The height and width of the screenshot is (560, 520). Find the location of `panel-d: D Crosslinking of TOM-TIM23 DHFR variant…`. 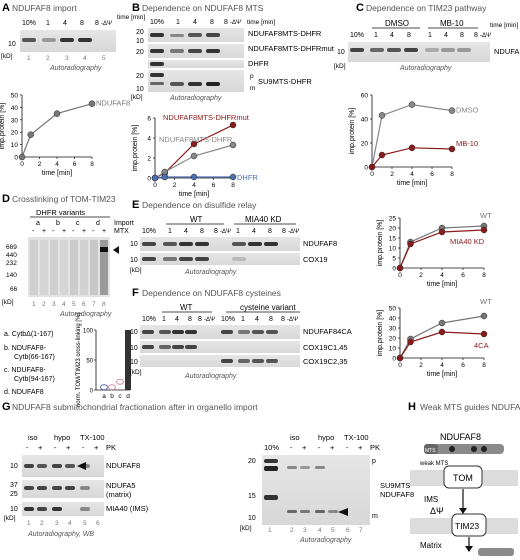

panel-d: D Crosslinking of TOM-TIM23 DHFR variant… is located at coordinates (68, 300).